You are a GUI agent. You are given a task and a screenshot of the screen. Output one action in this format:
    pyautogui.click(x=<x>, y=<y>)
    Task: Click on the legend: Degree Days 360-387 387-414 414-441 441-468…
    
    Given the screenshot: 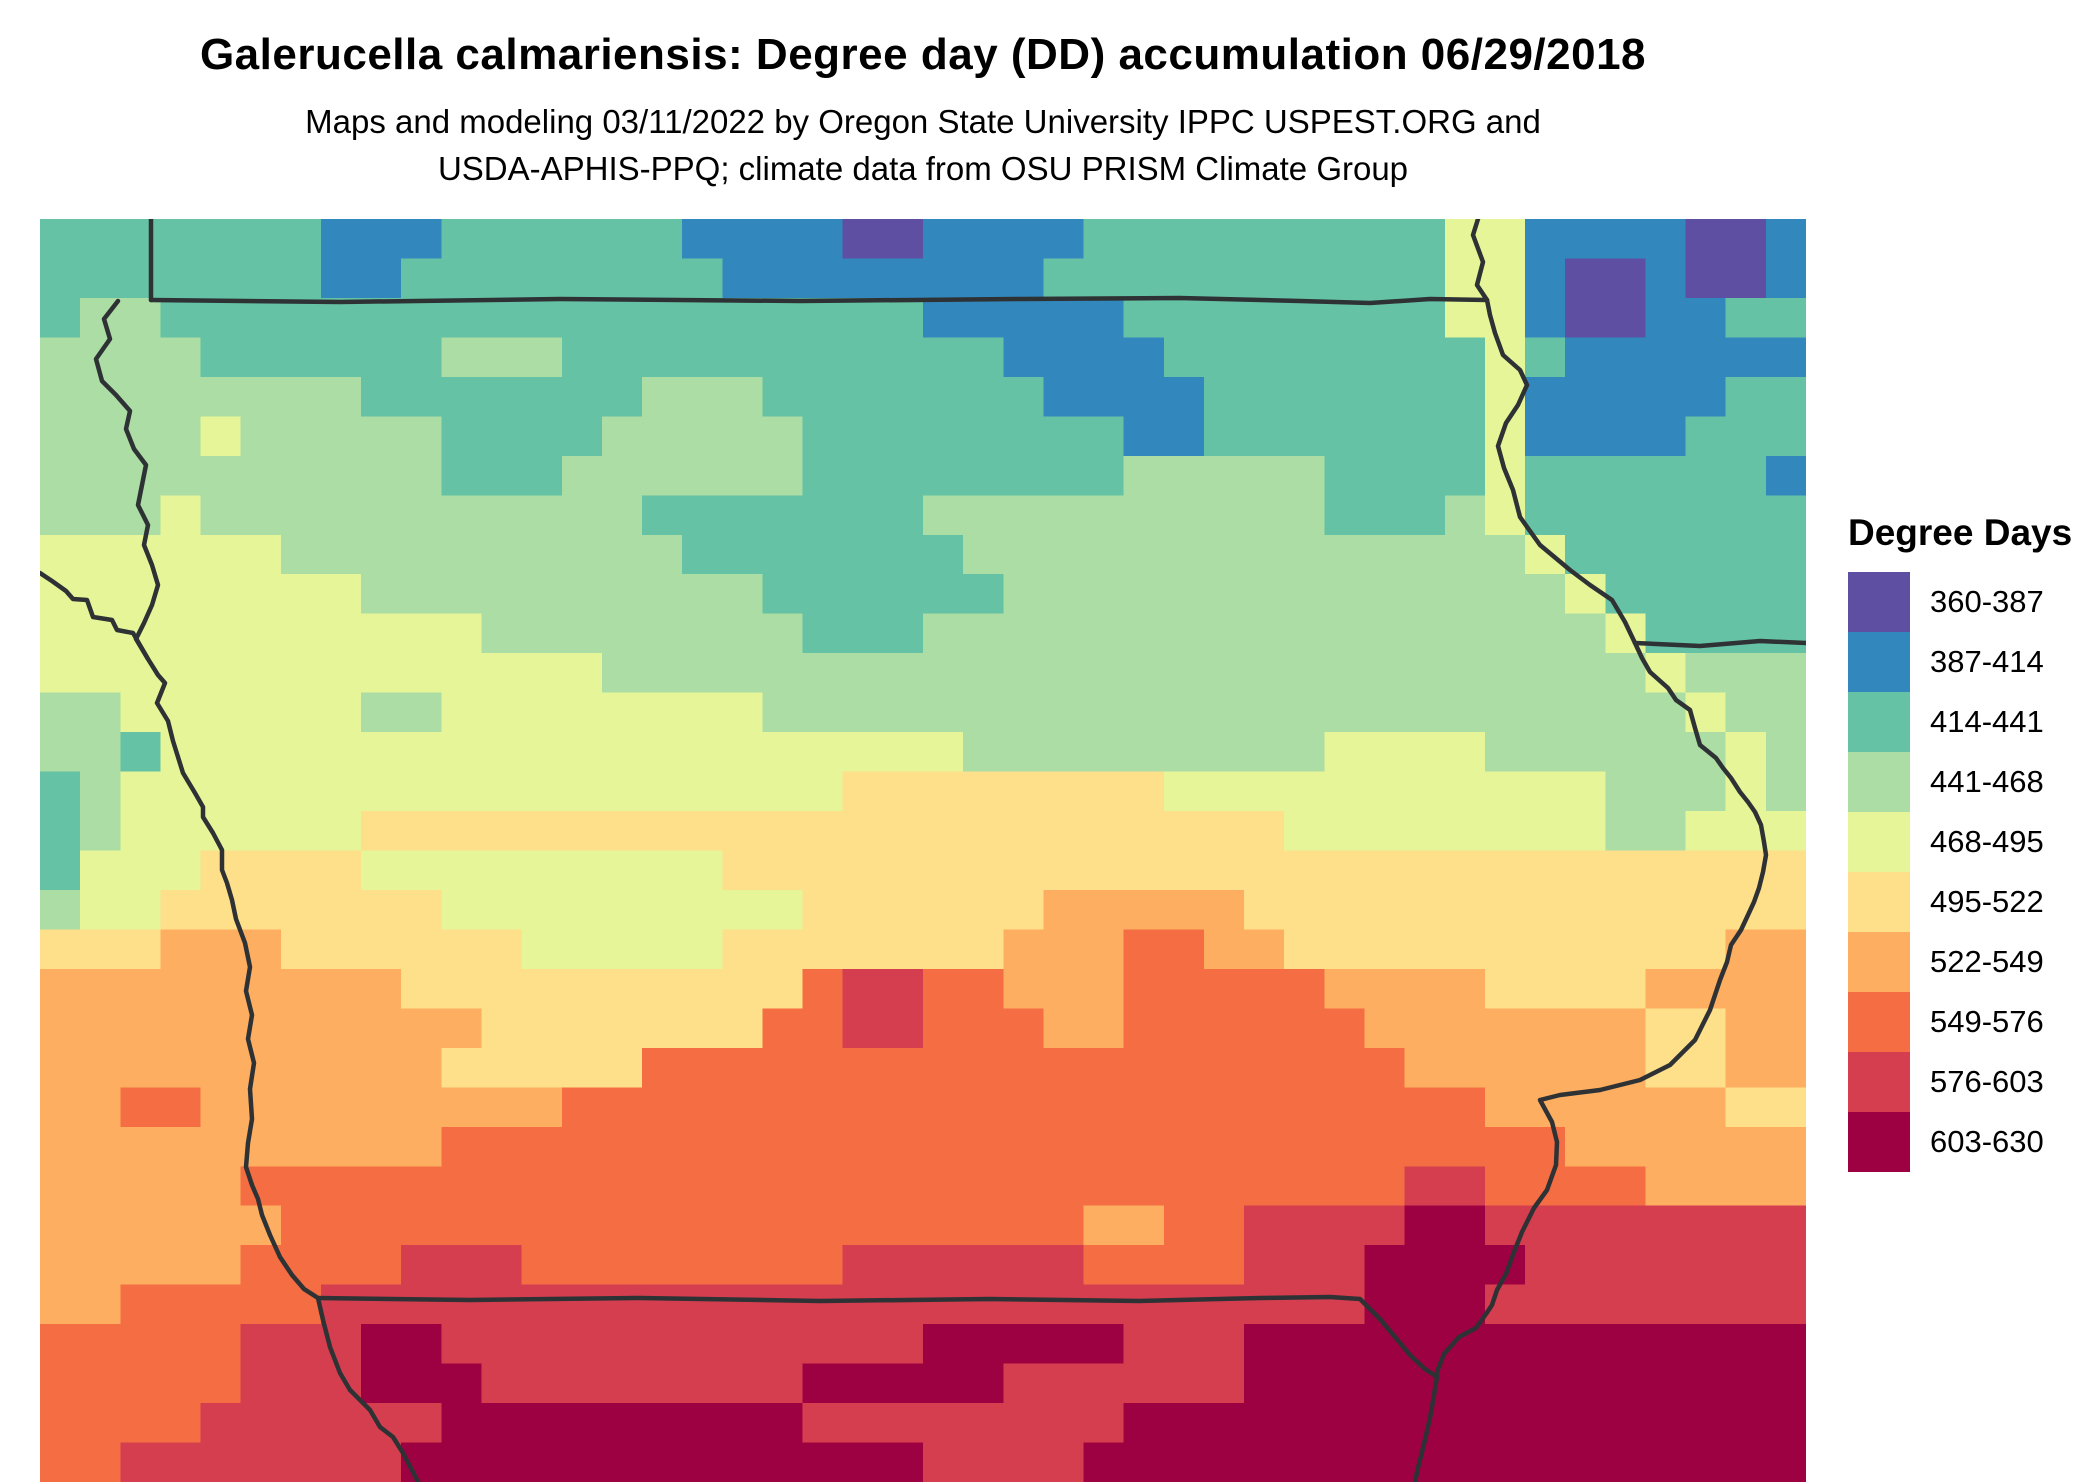 What is the action you would take?
    pyautogui.click(x=1973, y=842)
    